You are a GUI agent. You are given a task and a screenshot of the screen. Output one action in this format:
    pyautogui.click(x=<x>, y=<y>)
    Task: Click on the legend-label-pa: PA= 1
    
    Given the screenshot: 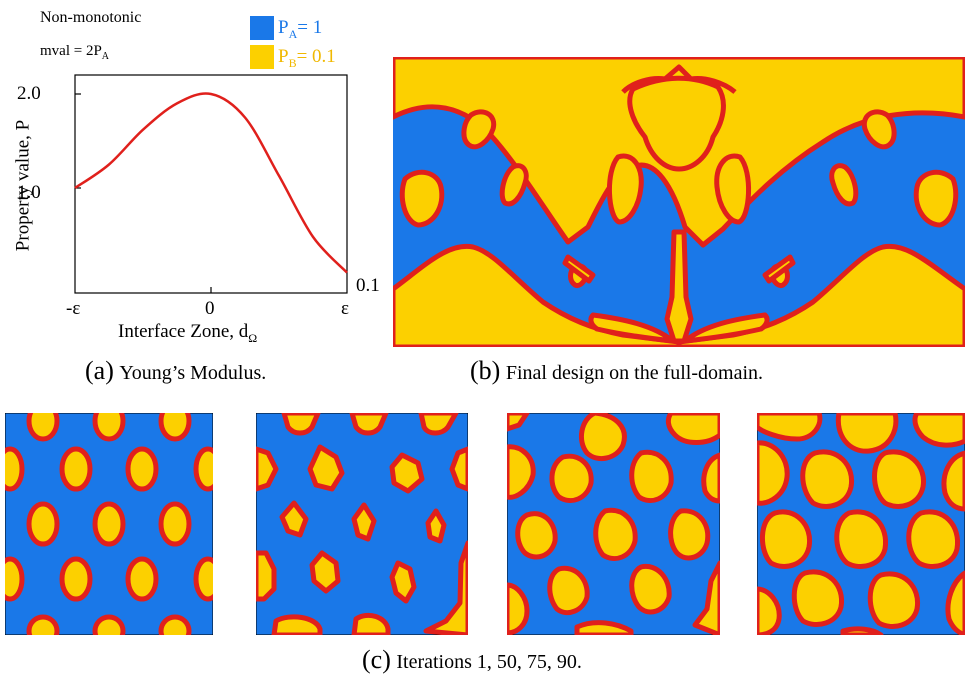 What is the action you would take?
    pyautogui.click(x=300, y=29)
    